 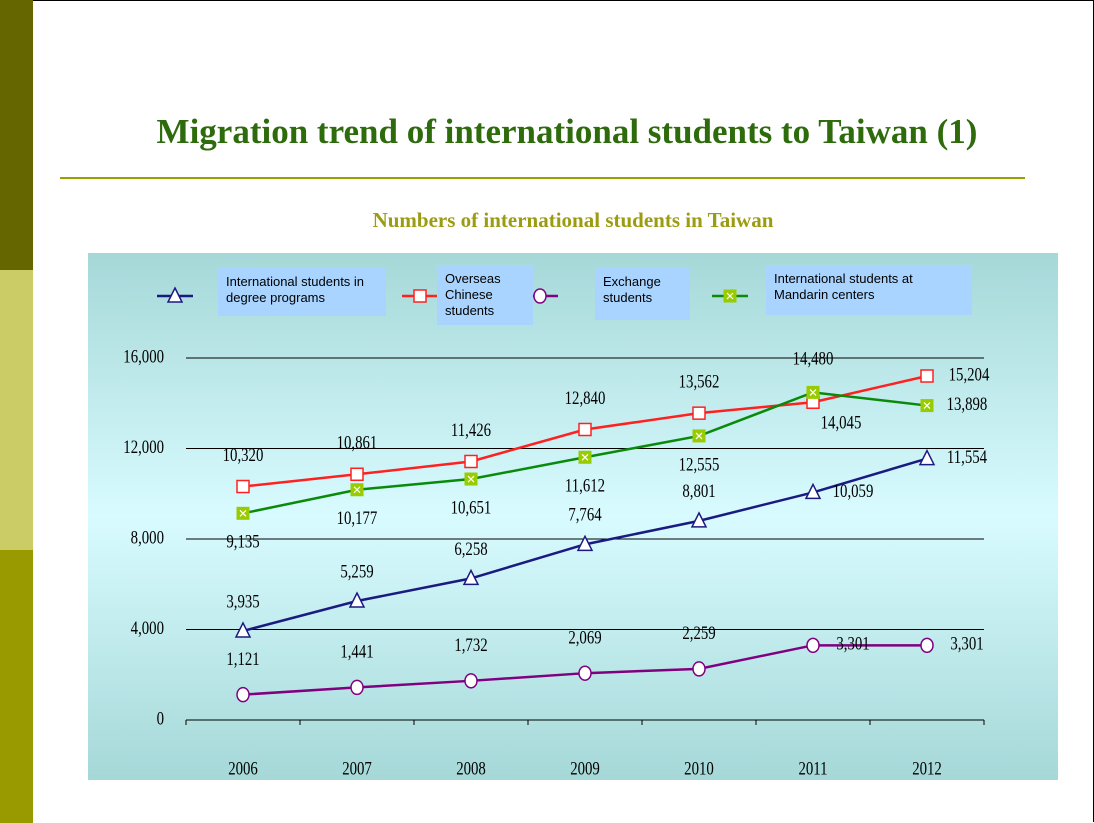 What do you see at coordinates (699, 464) in the screenshot?
I see `data-label: 12,555` at bounding box center [699, 464].